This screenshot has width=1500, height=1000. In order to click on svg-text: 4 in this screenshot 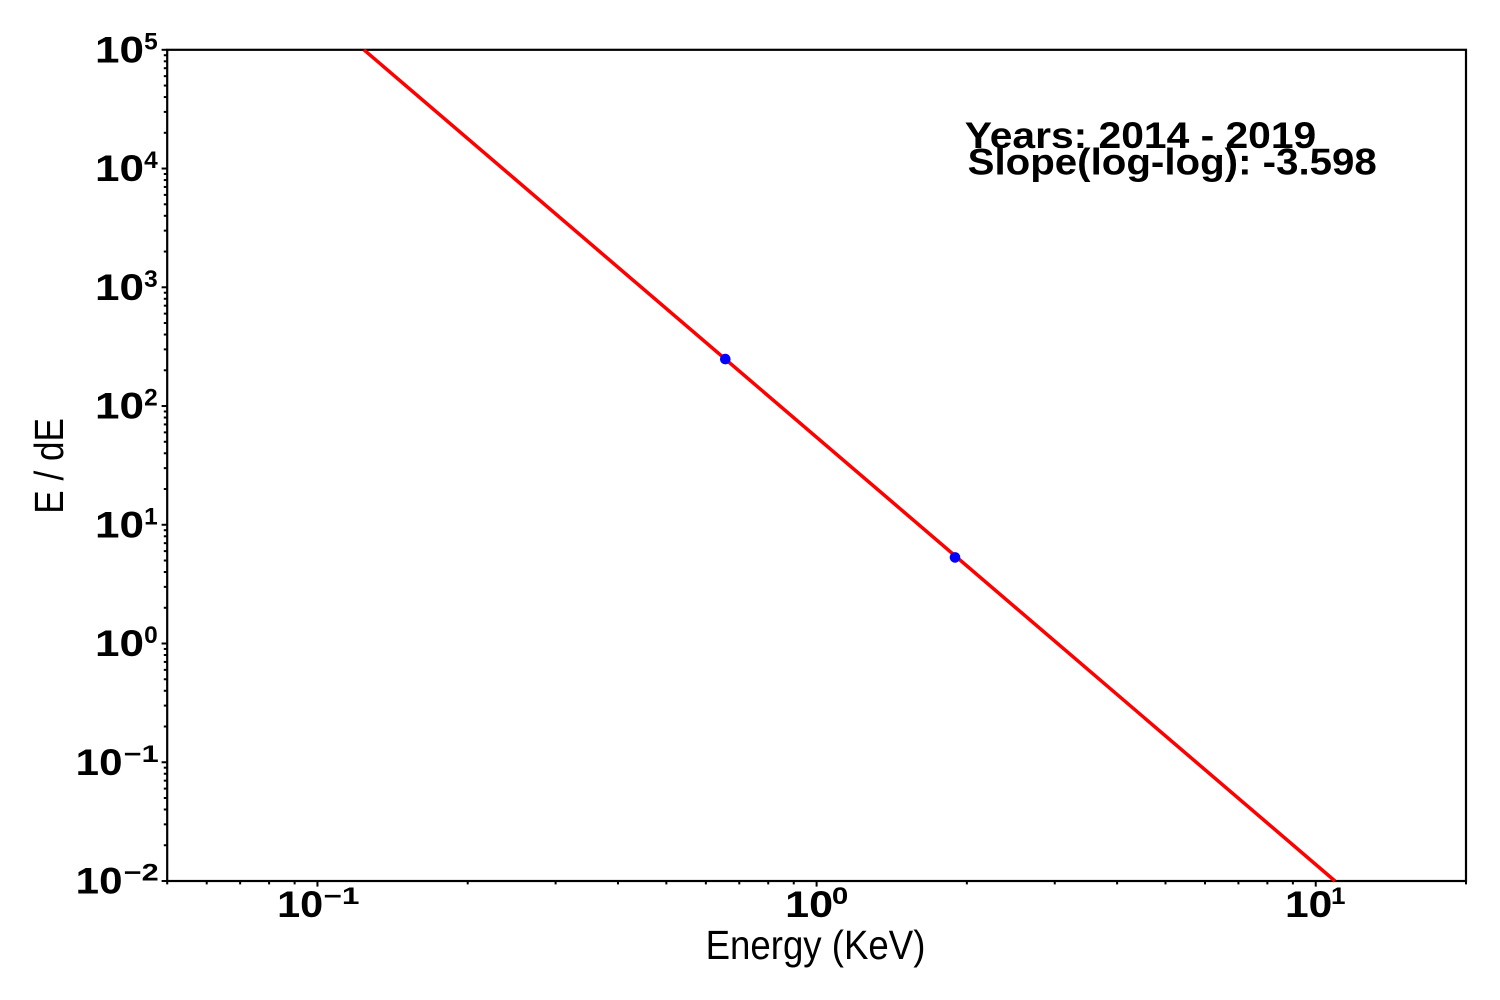, I will do `click(151, 160)`.